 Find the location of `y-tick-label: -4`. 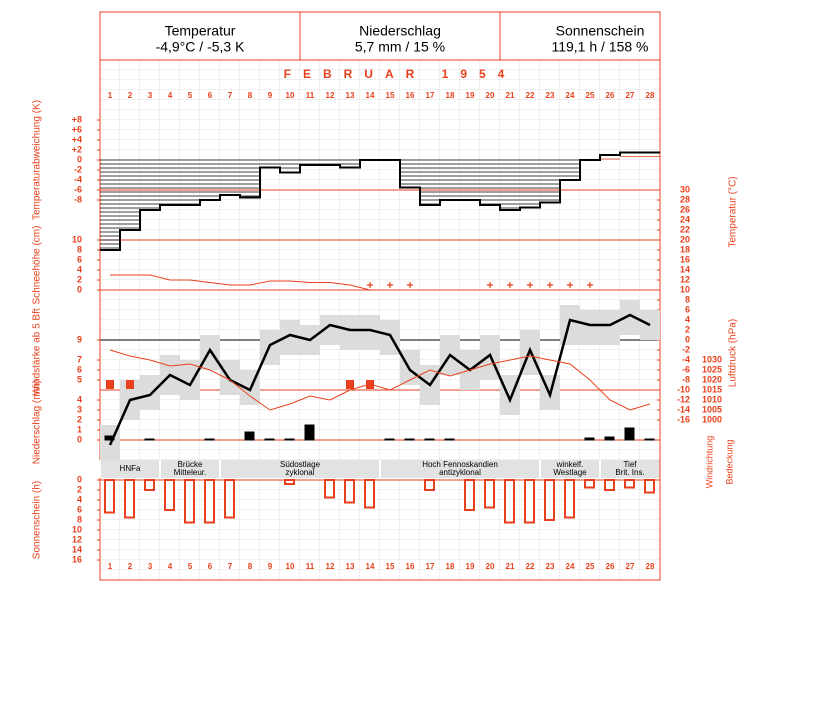

y-tick-label: -4 is located at coordinates (78, 179).